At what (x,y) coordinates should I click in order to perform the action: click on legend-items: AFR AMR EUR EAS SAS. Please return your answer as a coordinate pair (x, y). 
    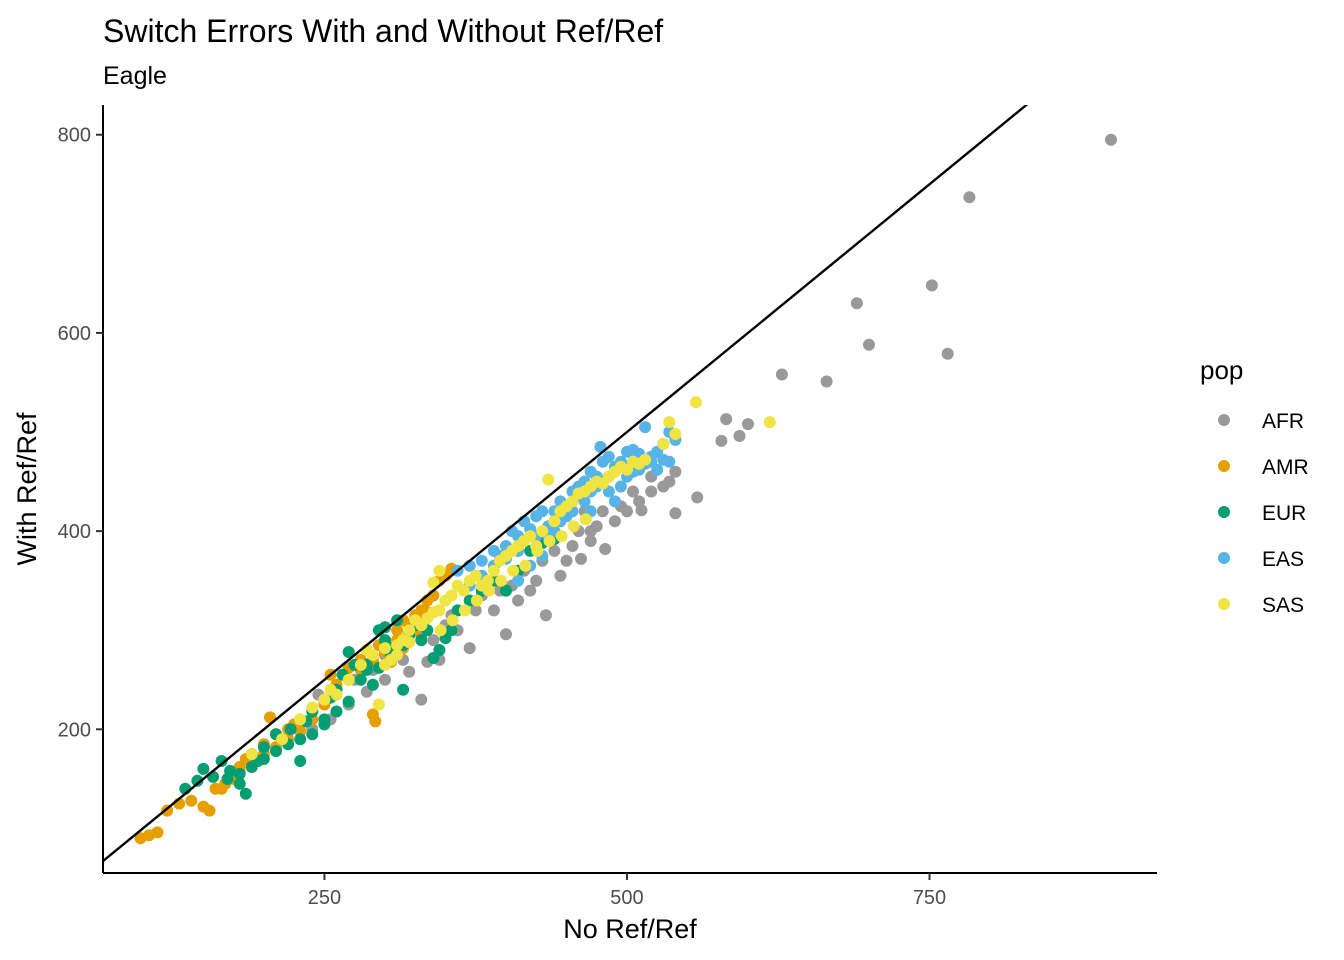
    Looking at the image, I should click on (1263, 513).